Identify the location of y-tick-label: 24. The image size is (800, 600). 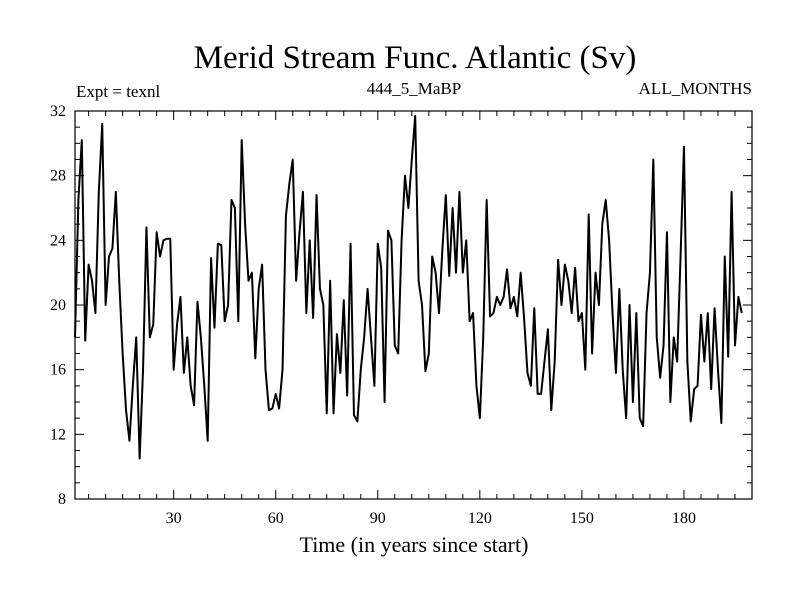
(58, 240).